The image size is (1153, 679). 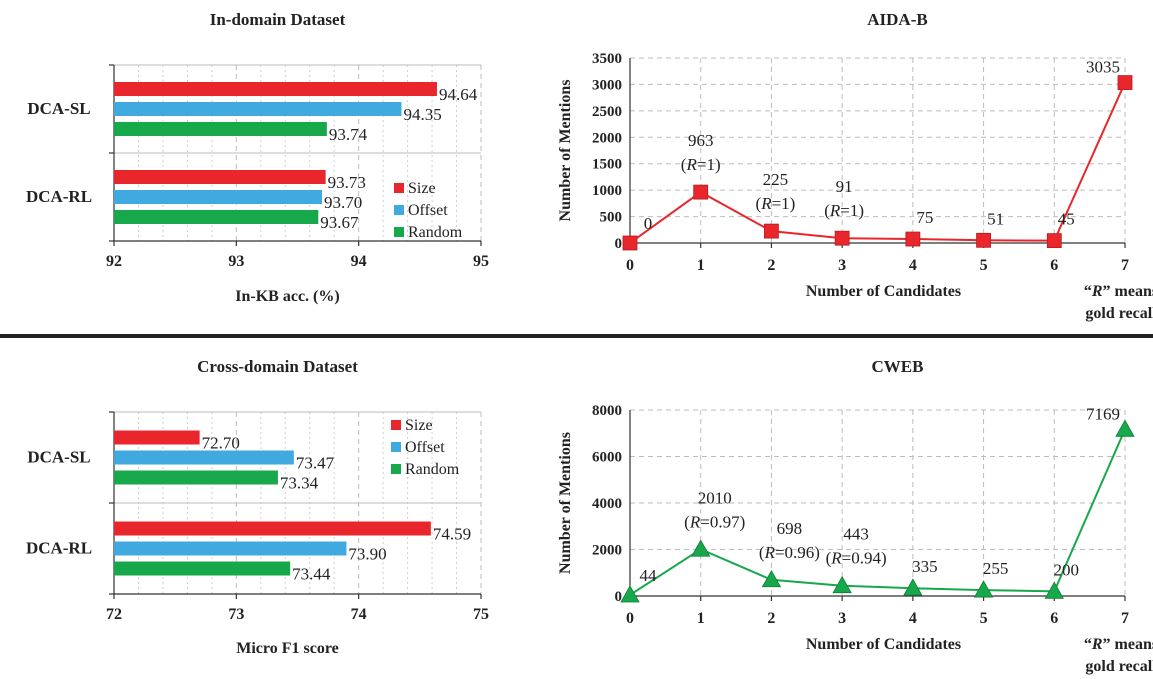 I want to click on x-tick-label: 74, so click(x=359, y=614).